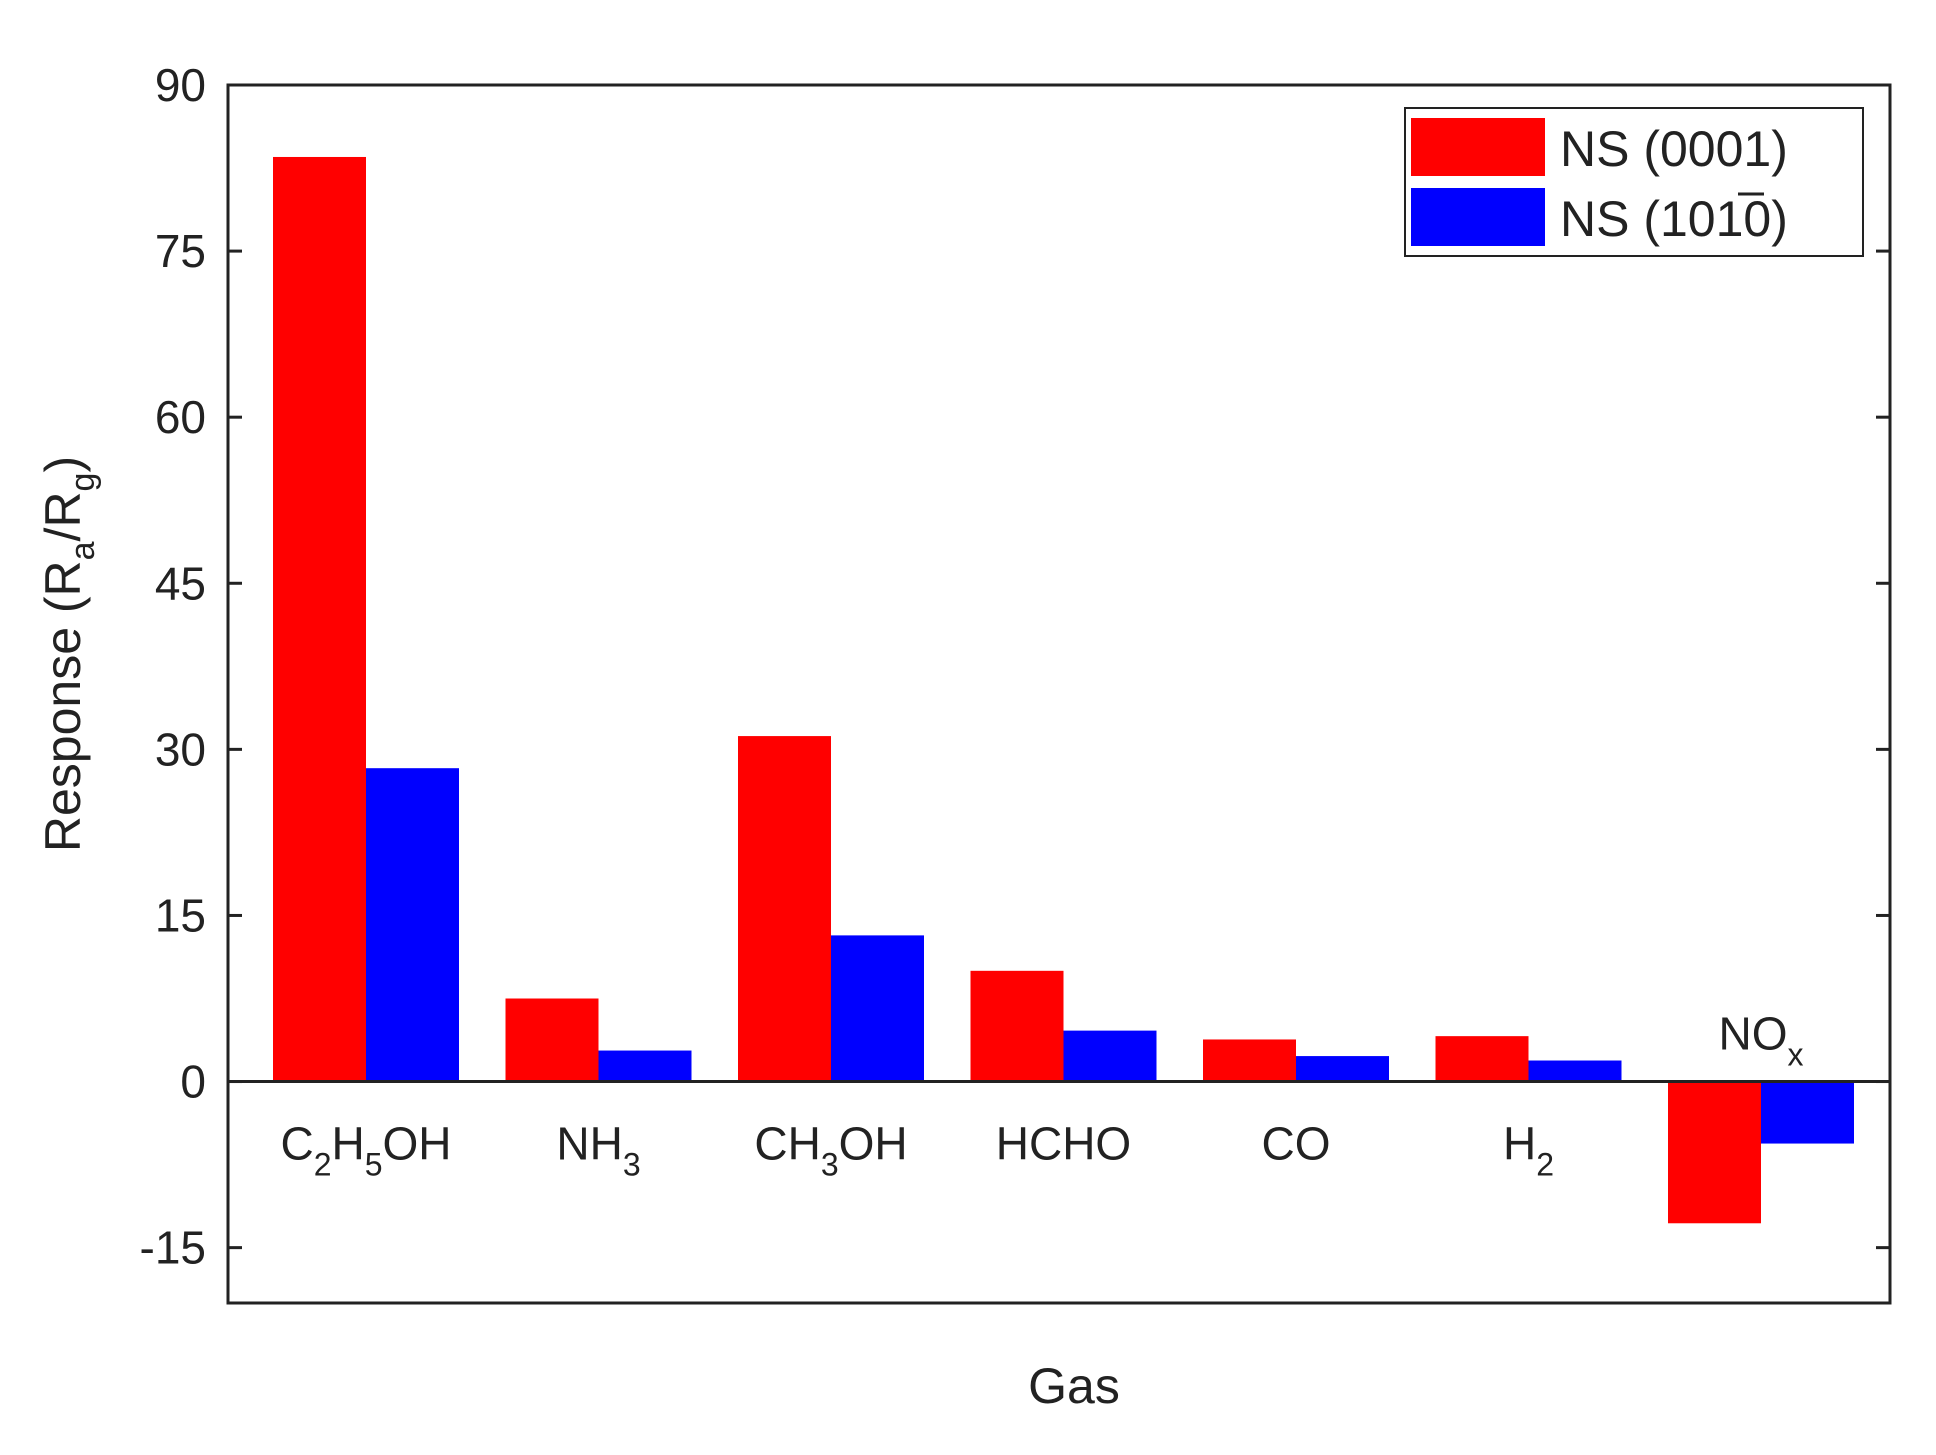 This screenshot has width=1936, height=1455. I want to click on subscript: x, so click(1796, 1055).